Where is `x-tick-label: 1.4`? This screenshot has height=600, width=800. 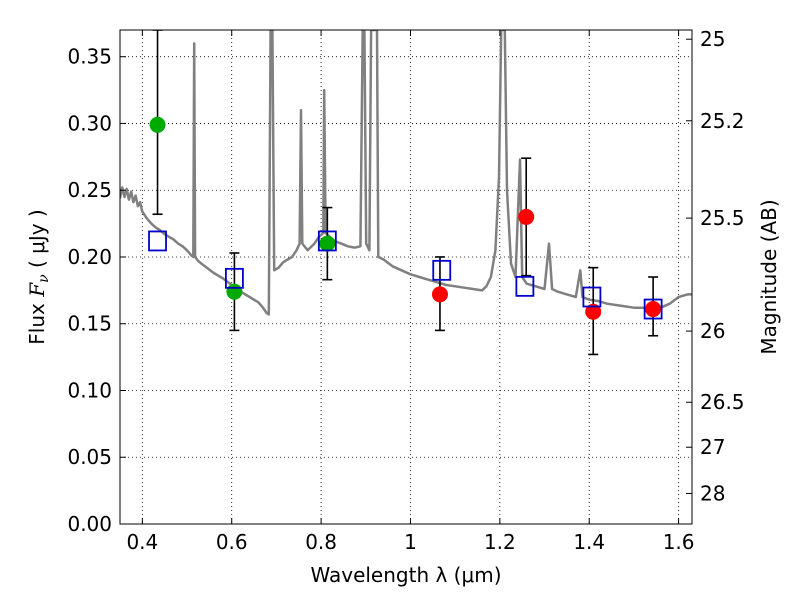 x-tick-label: 1.4 is located at coordinates (589, 542).